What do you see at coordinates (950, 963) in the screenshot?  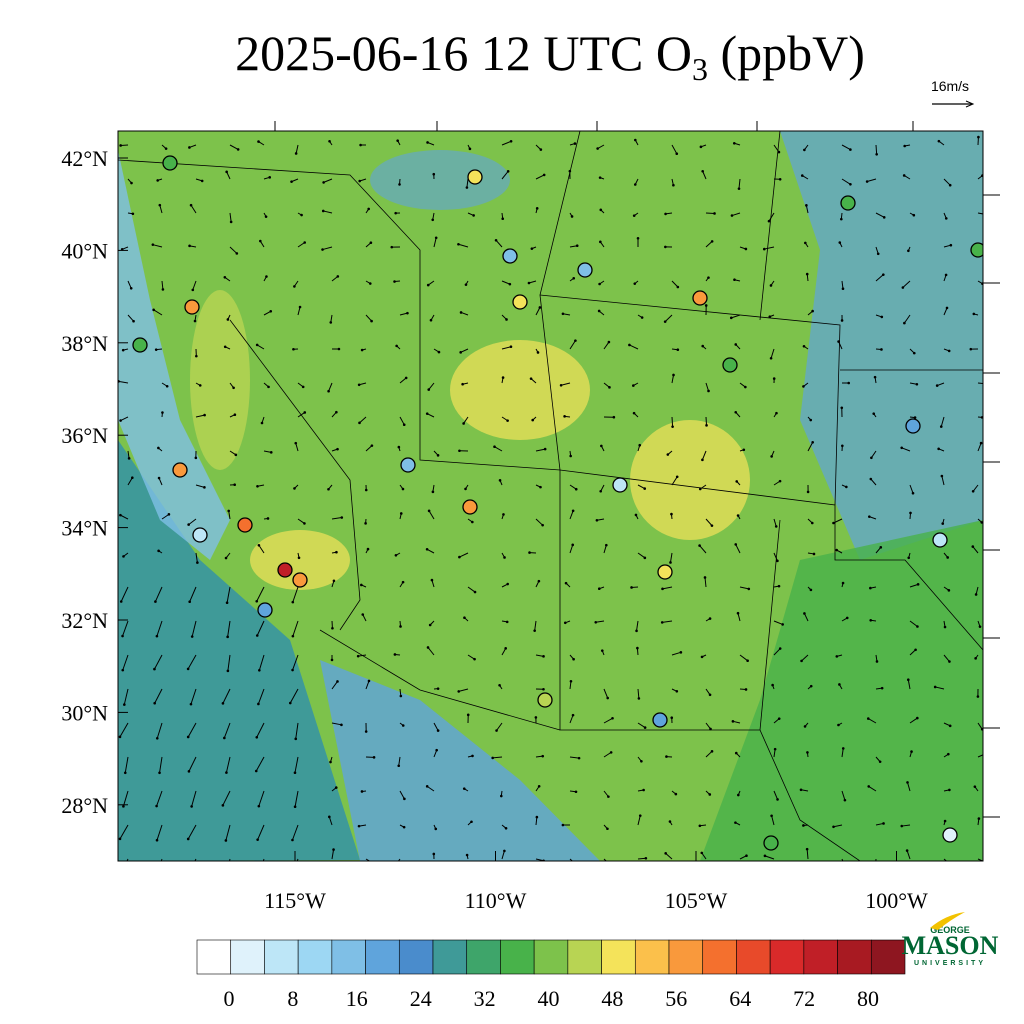 I see `logo-line3: UNIVERSITY` at bounding box center [950, 963].